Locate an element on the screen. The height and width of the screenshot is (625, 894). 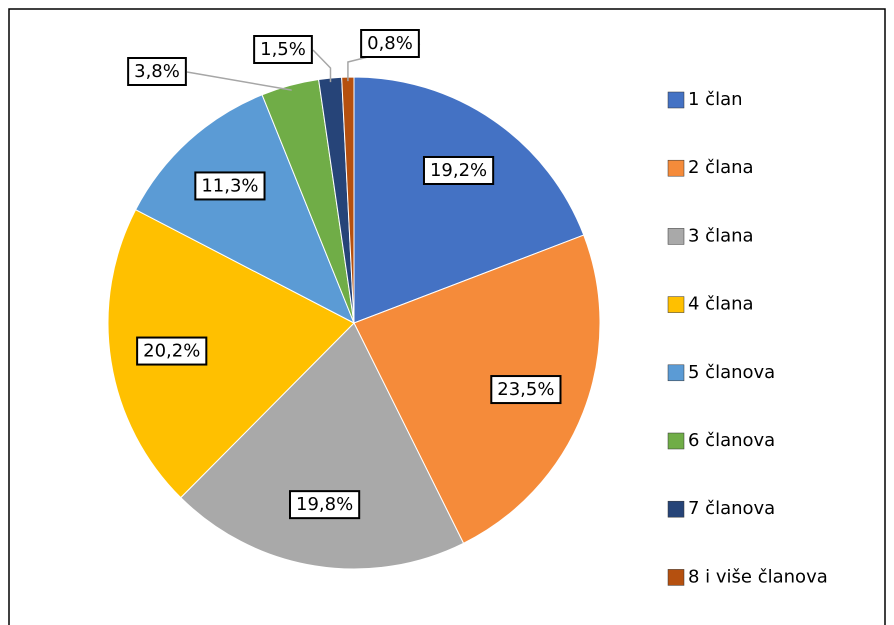
legend-label: 2 člana is located at coordinates (721, 167).